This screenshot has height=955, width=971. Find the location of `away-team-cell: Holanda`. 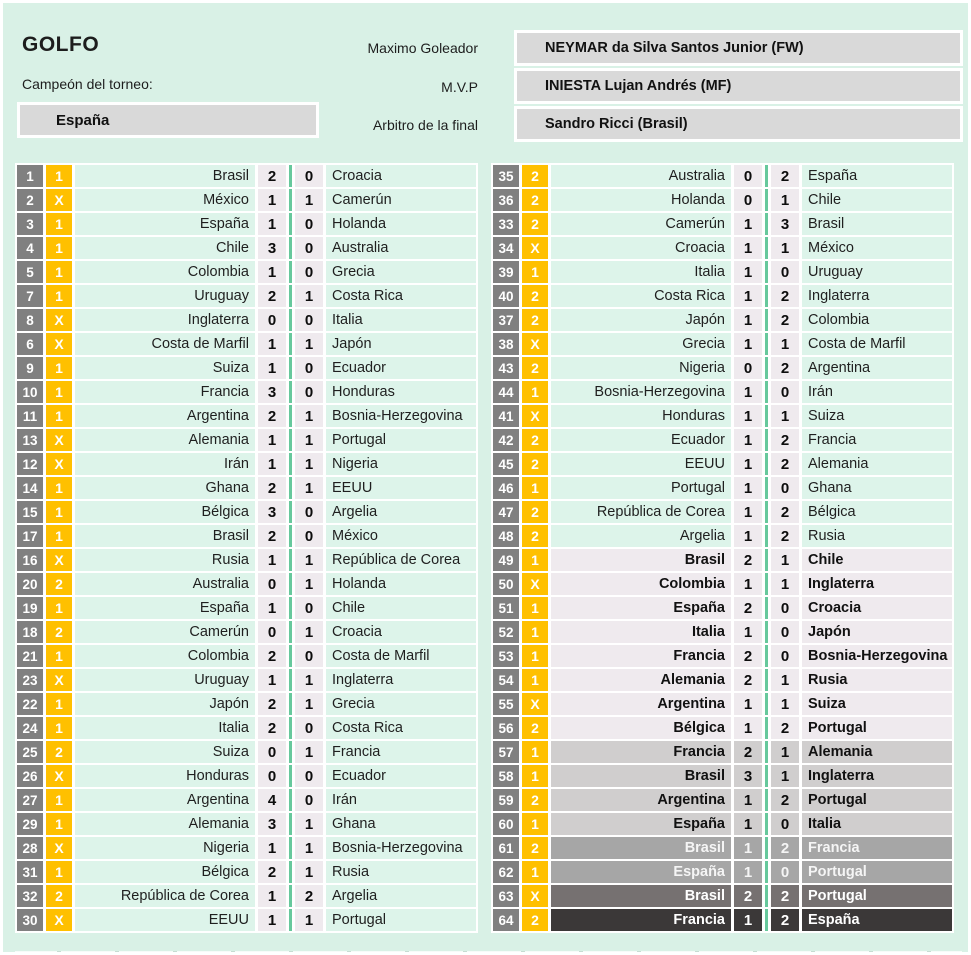

away-team-cell: Holanda is located at coordinates (401, 224).